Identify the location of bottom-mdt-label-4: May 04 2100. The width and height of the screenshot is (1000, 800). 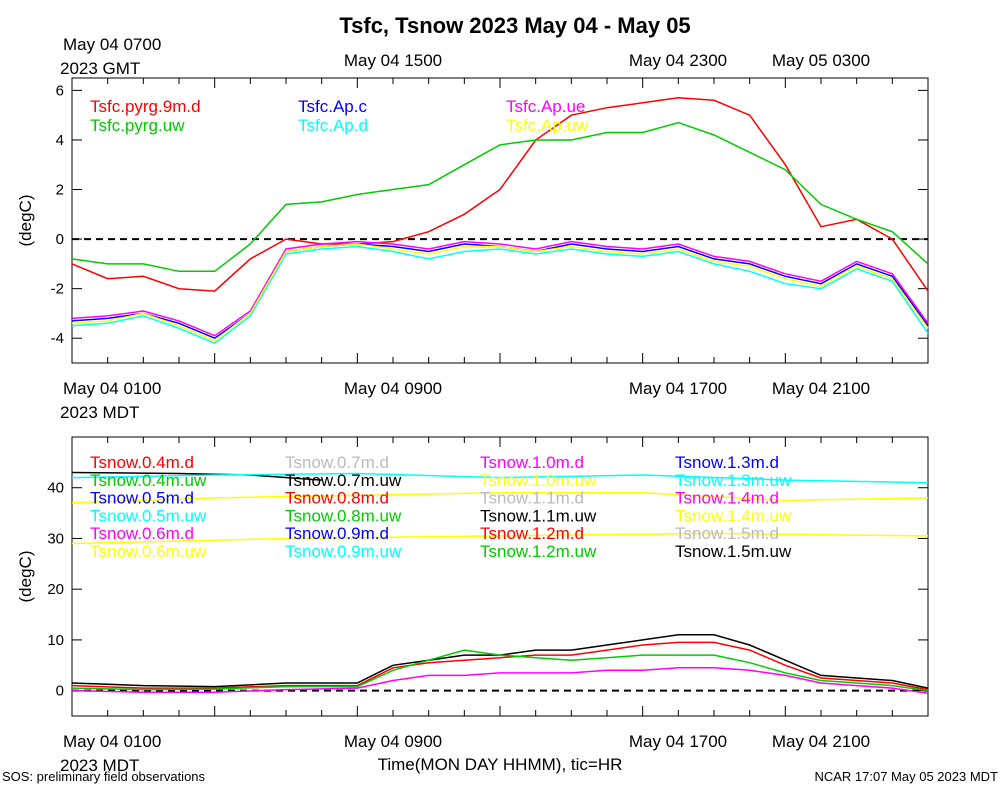
(821, 741).